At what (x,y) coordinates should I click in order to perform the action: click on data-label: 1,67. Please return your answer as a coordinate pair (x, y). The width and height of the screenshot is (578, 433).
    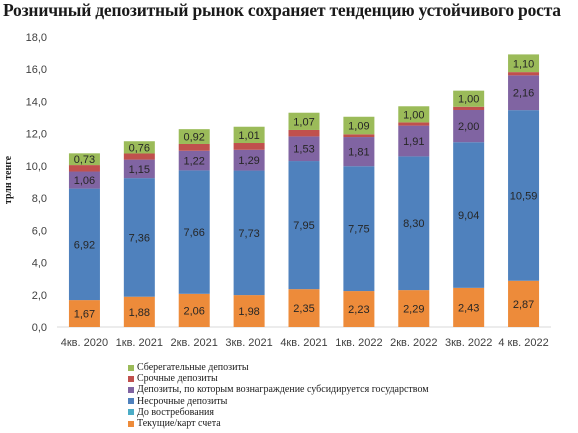
    Looking at the image, I should click on (84, 315).